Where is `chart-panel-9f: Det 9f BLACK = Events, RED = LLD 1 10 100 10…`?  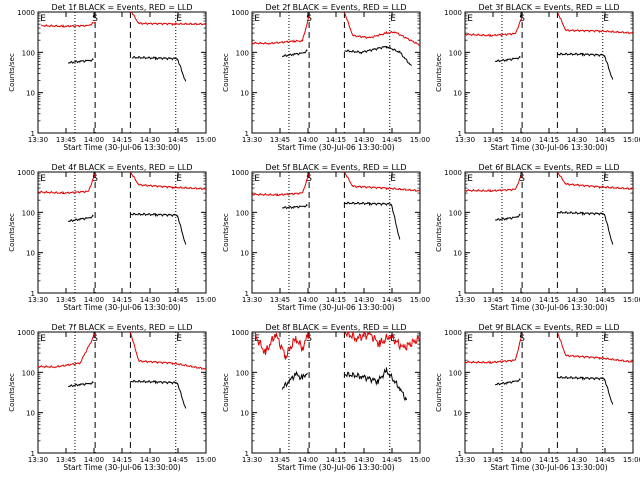 chart-panel-9f: Det 9f BLACK = Events, RED = LLD 1 10 100 10… is located at coordinates (537, 397).